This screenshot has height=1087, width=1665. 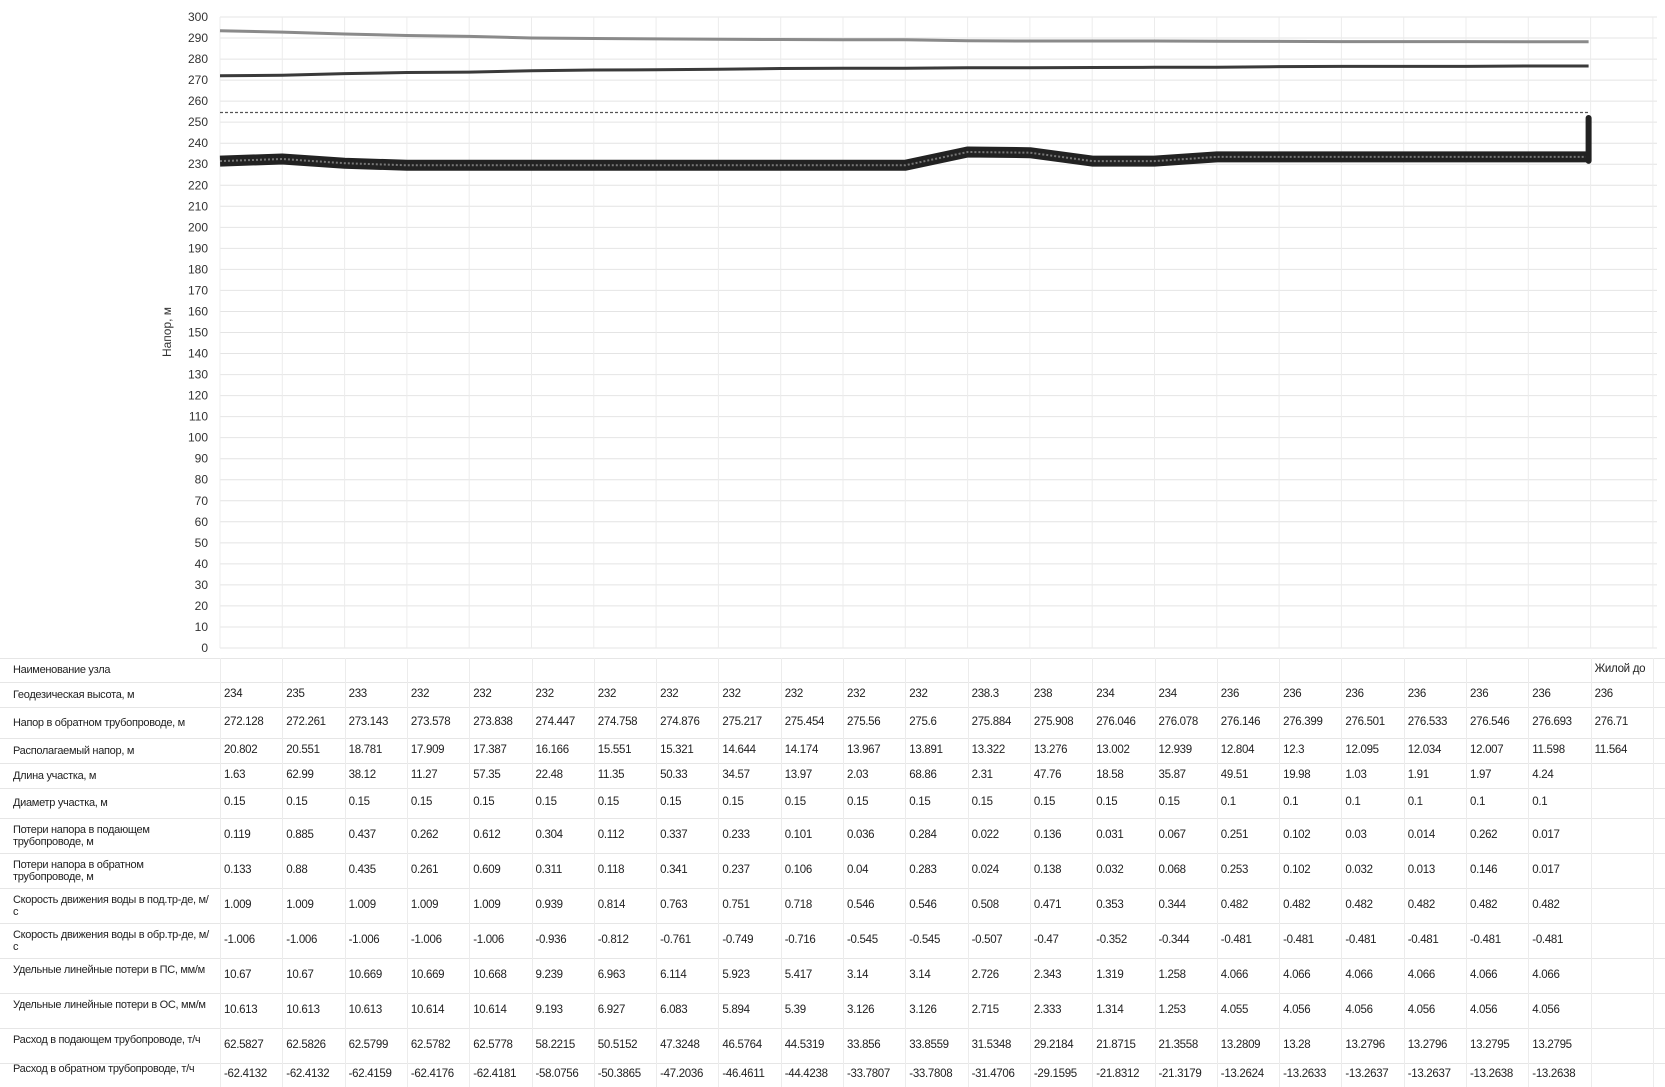 What do you see at coordinates (985, 1009) in the screenshot?
I see `table-cell: 2.715` at bounding box center [985, 1009].